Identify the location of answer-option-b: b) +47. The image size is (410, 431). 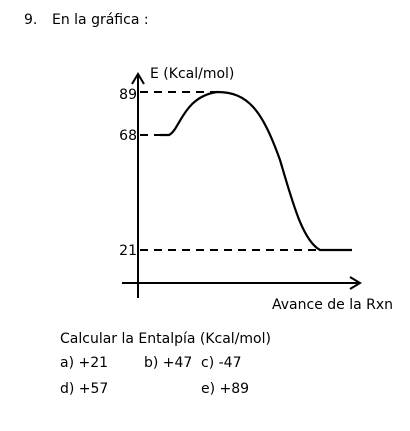
(168, 363).